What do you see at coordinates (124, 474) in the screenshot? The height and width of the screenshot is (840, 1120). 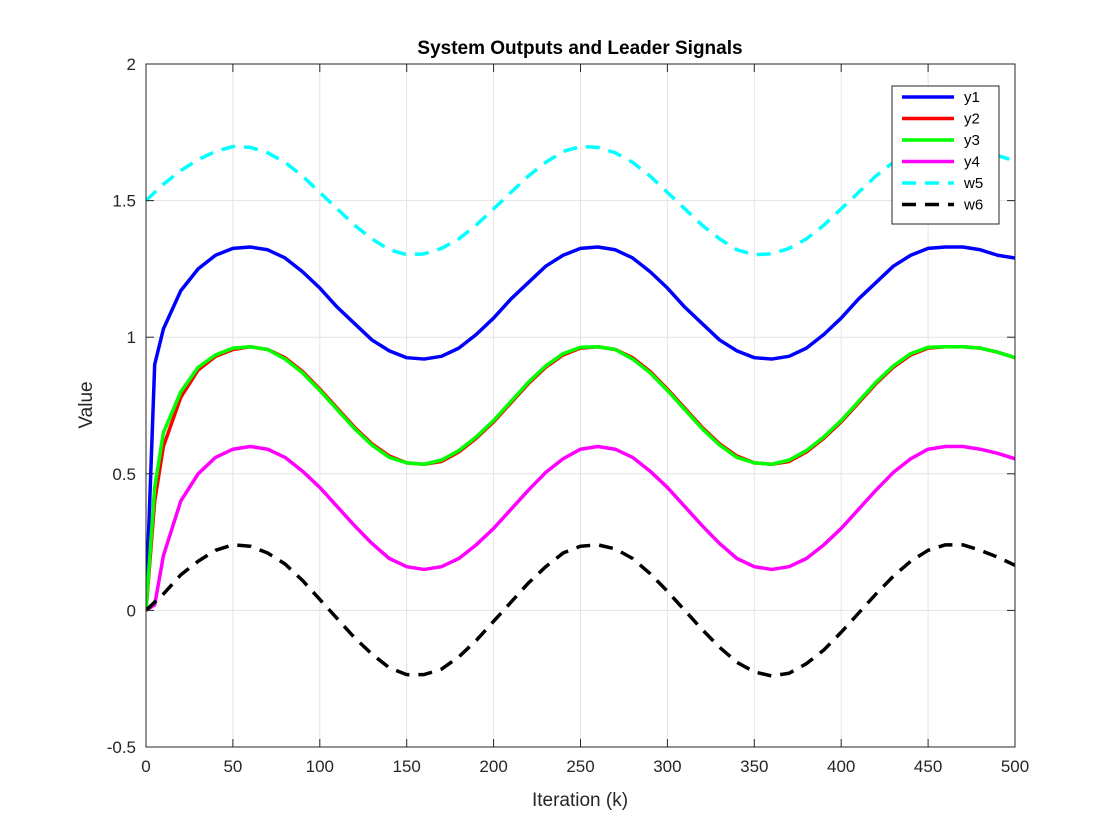 I see `y-tick-label: 0.5` at bounding box center [124, 474].